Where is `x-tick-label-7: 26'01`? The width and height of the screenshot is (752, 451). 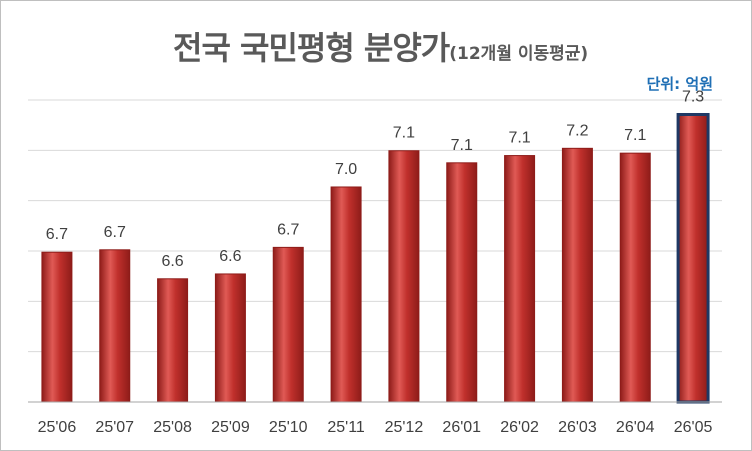
x-tick-label-7: 26'01 is located at coordinates (461, 427).